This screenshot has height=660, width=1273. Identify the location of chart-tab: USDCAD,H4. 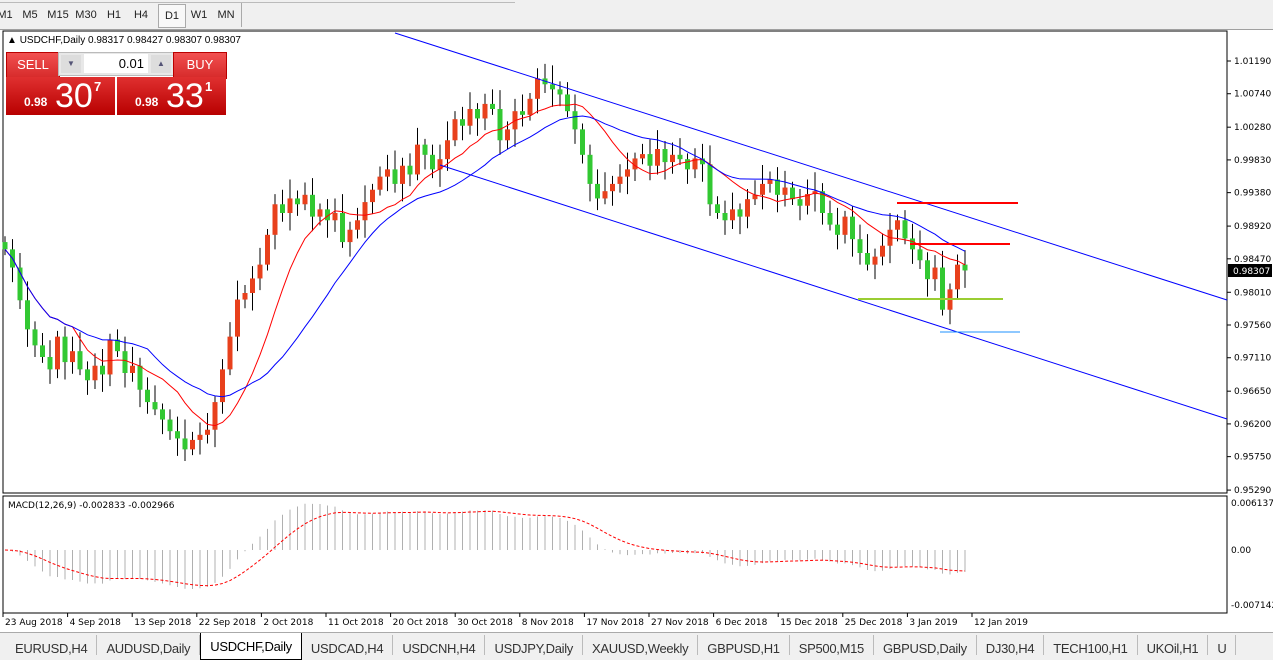
(348, 645).